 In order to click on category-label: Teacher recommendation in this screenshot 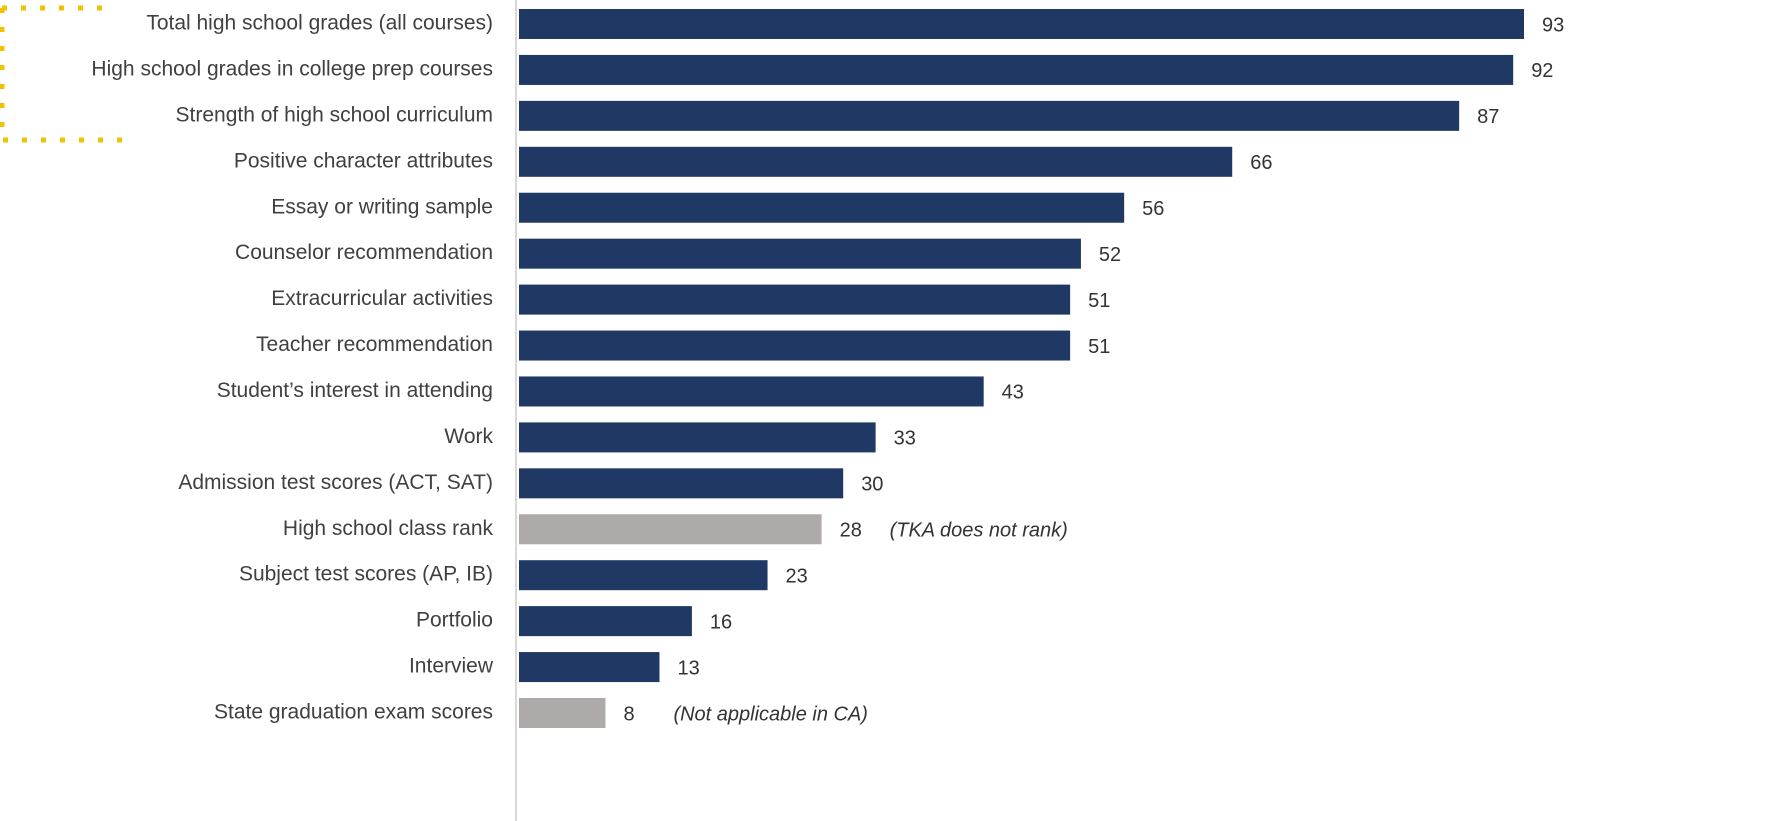, I will do `click(374, 344)`.